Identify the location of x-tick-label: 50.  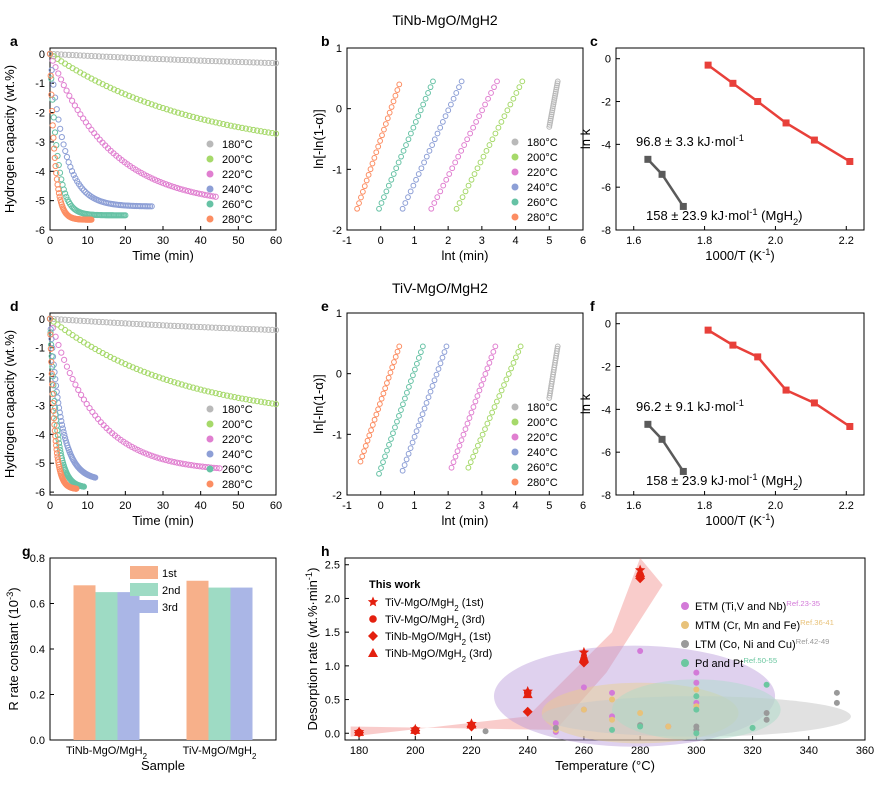
(238, 506).